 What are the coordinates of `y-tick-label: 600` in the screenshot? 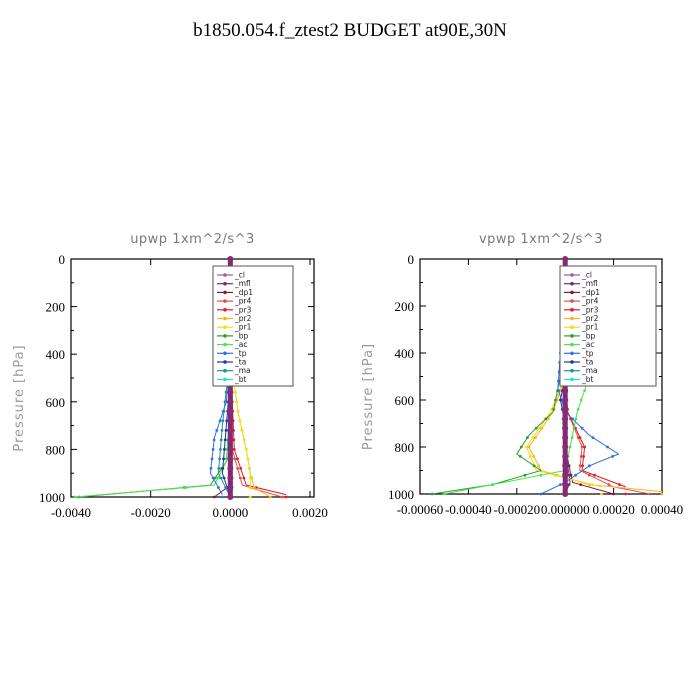 It's located at (56, 402).